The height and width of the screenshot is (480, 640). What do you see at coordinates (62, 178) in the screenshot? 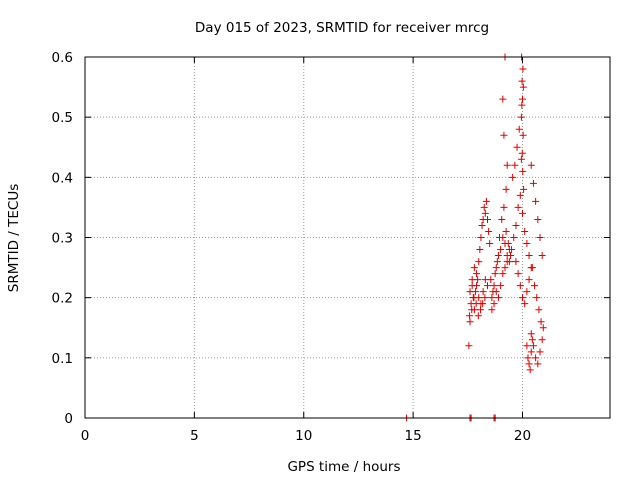
I see `y-tick-label: 0.4` at bounding box center [62, 178].